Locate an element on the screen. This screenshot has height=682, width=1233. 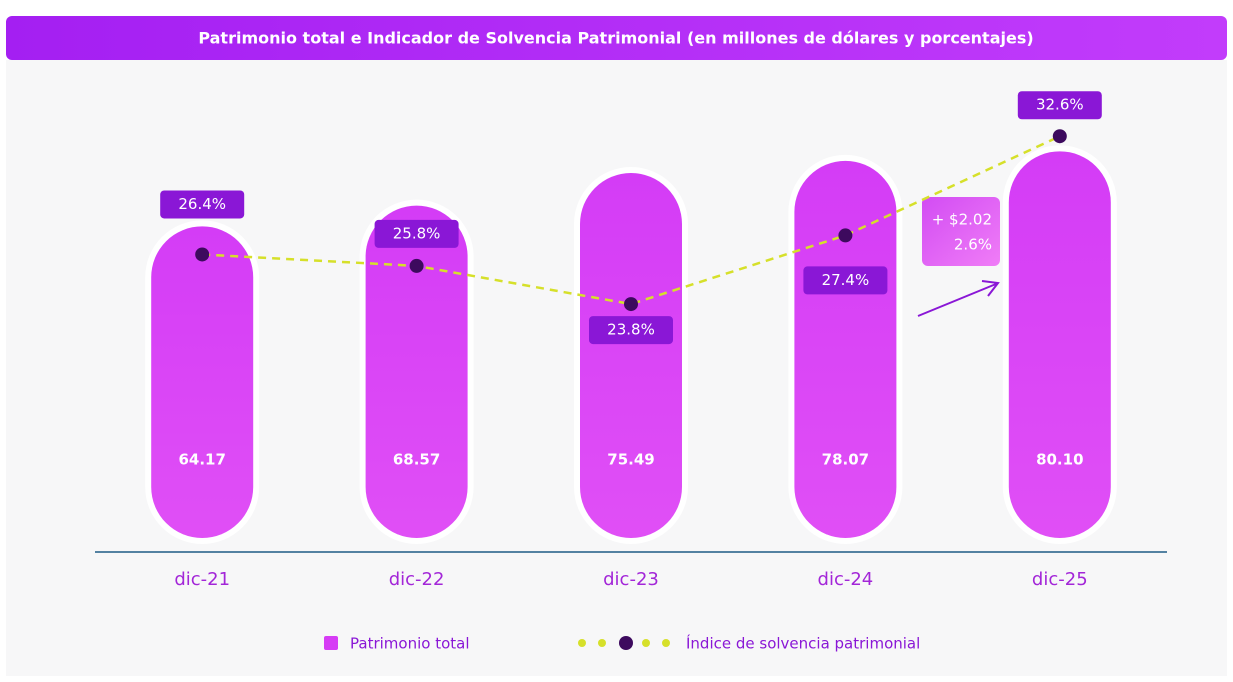
x-tick-label: dic-25 is located at coordinates (1060, 579).